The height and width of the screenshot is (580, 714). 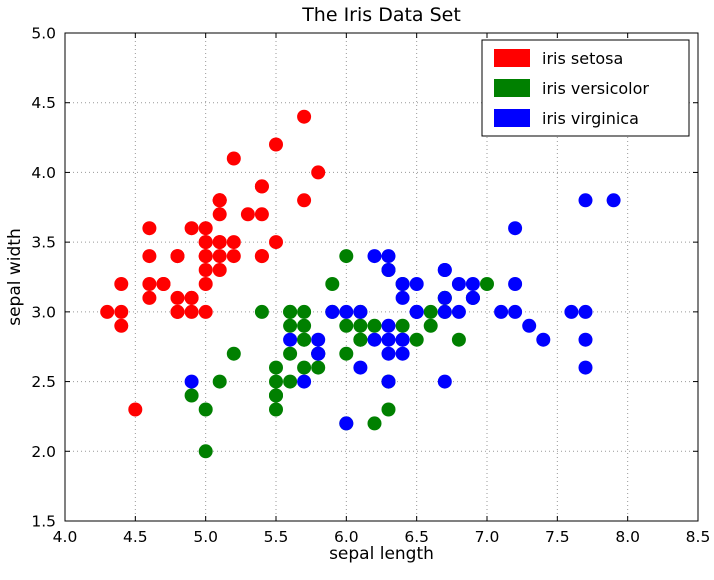 I want to click on legend-patch-setosa, so click(x=512, y=58).